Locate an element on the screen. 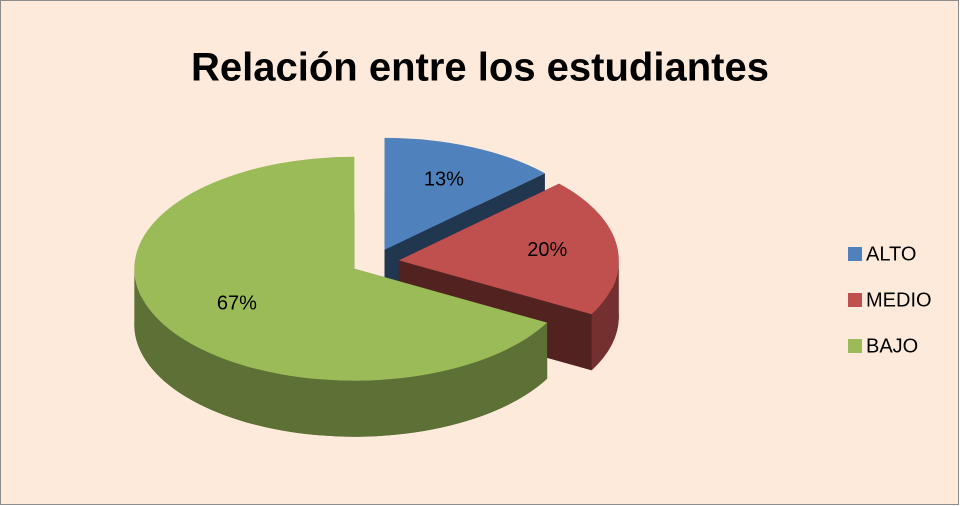  legend-label: ALTO is located at coordinates (891, 254).